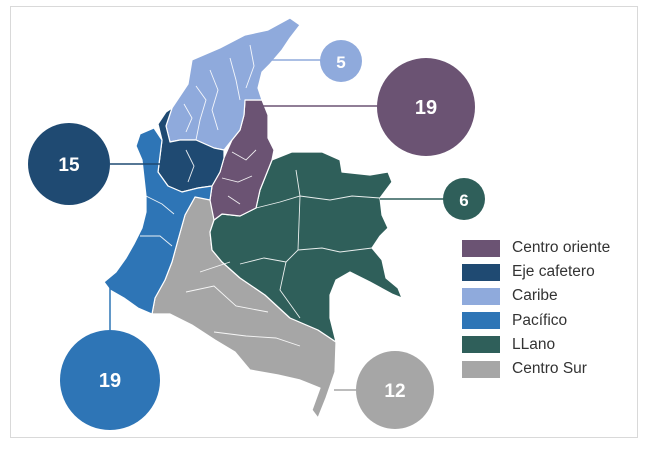 The image size is (649, 449). I want to click on bubble-caribe-value: 5, so click(340, 62).